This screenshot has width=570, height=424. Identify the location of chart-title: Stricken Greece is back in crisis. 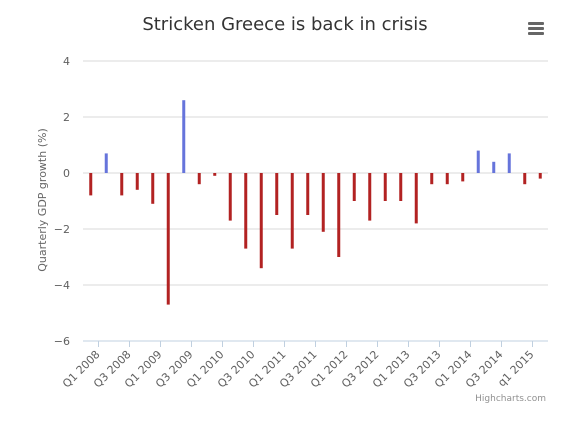
(285, 24).